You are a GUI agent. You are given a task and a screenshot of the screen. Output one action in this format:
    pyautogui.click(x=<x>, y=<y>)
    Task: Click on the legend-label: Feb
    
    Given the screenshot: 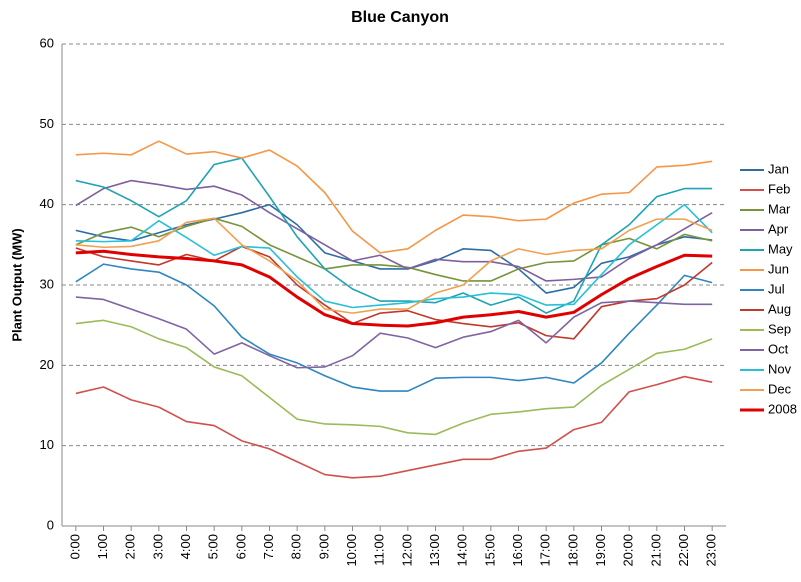 What is the action you would take?
    pyautogui.click(x=779, y=188)
    